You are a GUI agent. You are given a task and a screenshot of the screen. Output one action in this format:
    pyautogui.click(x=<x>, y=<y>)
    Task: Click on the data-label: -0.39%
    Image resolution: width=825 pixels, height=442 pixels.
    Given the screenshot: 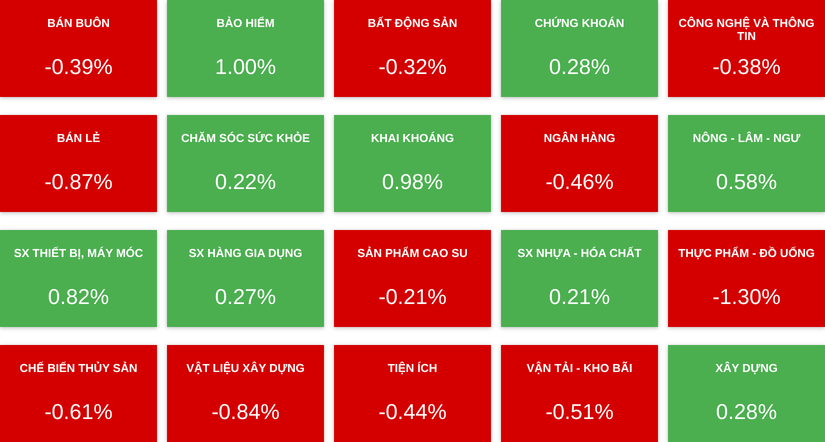 What is the action you would take?
    pyautogui.click(x=78, y=67)
    